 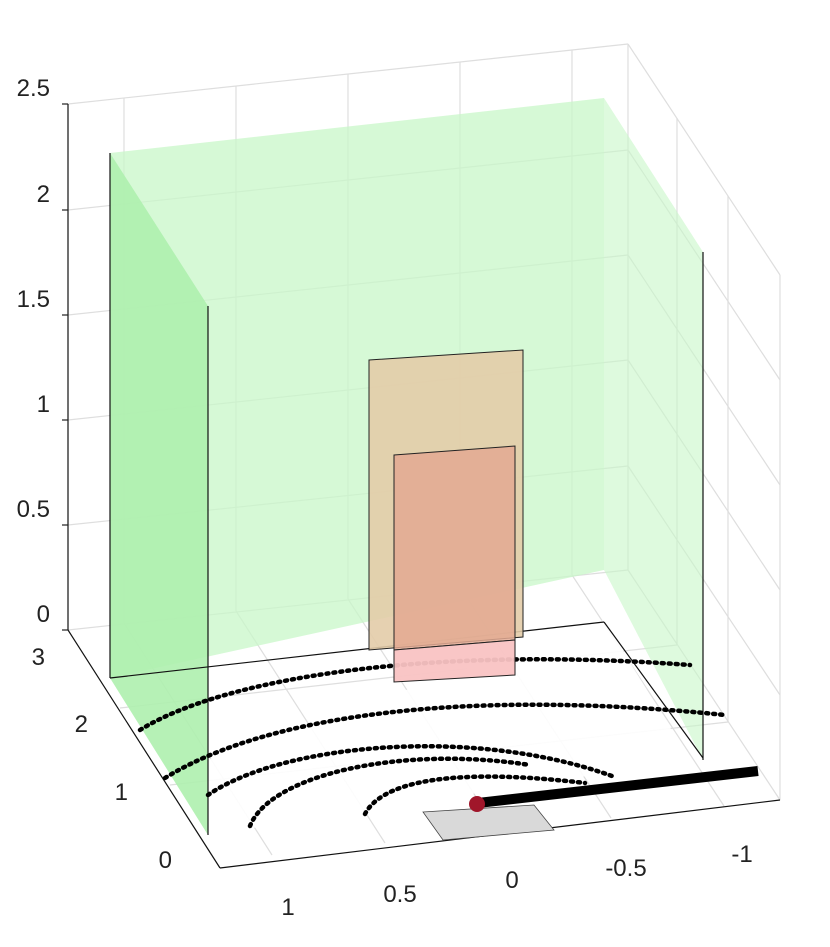 I want to click on inner-panel, so click(x=454, y=548).